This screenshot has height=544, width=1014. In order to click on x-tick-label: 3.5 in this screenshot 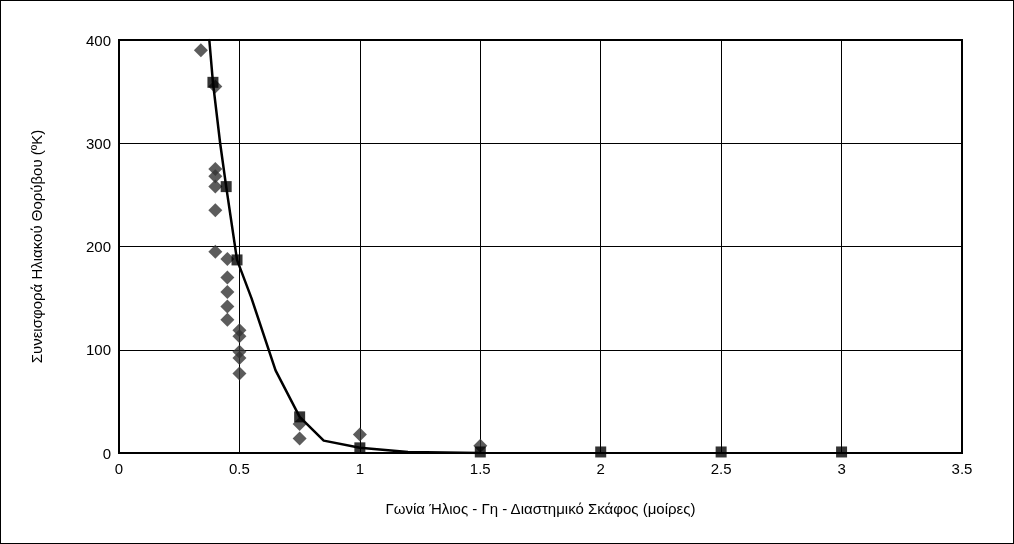, I will do `click(962, 468)`.